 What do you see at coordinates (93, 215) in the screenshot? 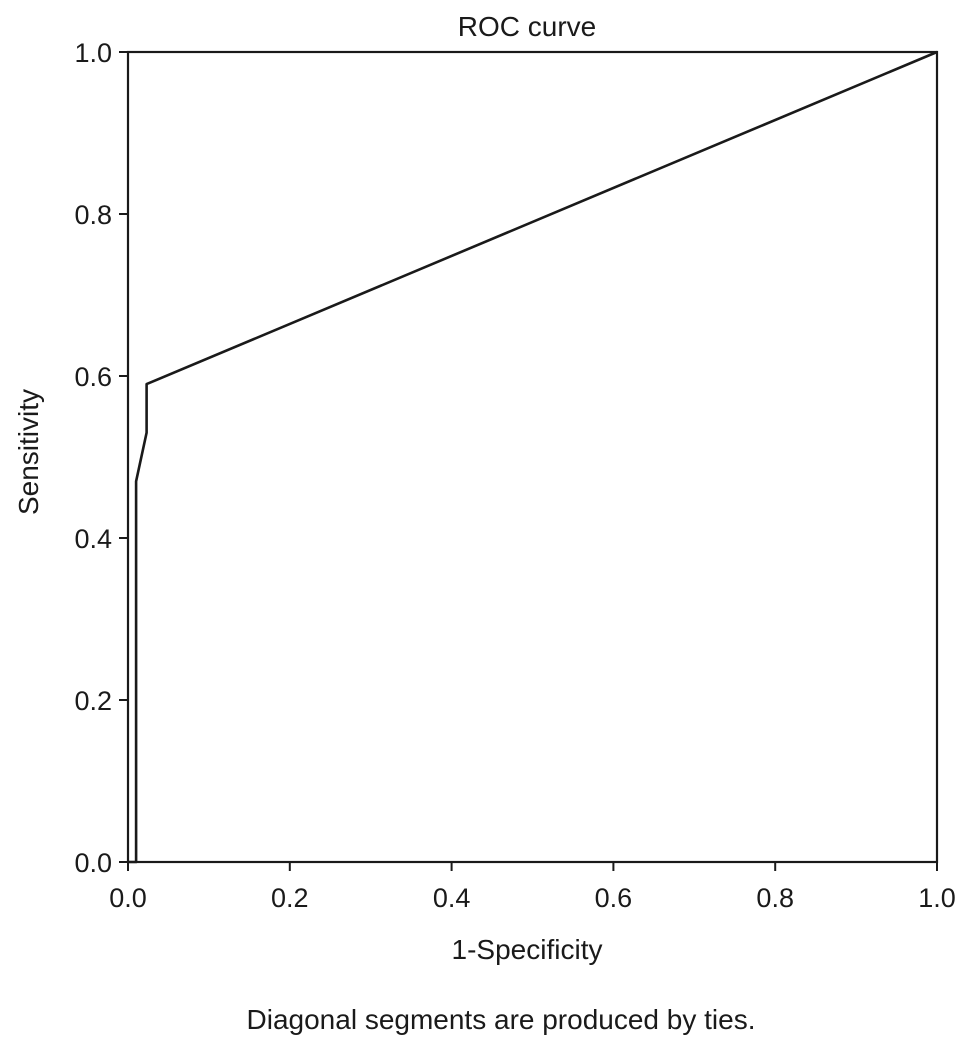
I see `y-tick-label: 0.8` at bounding box center [93, 215].